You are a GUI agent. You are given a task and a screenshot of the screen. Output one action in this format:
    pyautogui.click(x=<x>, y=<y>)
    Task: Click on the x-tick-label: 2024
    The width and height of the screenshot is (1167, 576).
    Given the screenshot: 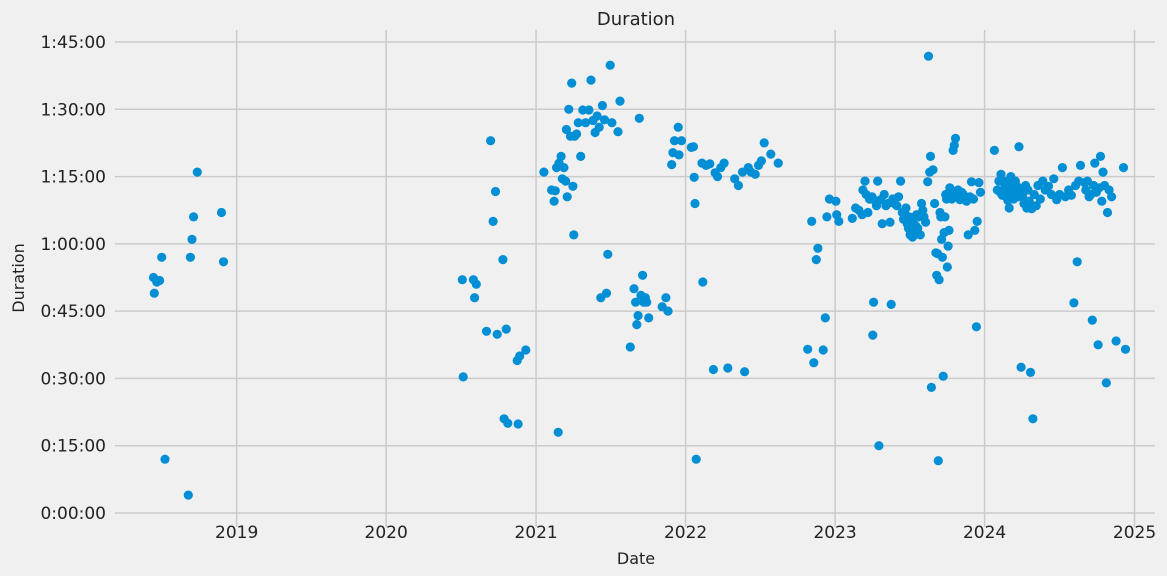 What is the action you would take?
    pyautogui.click(x=984, y=533)
    